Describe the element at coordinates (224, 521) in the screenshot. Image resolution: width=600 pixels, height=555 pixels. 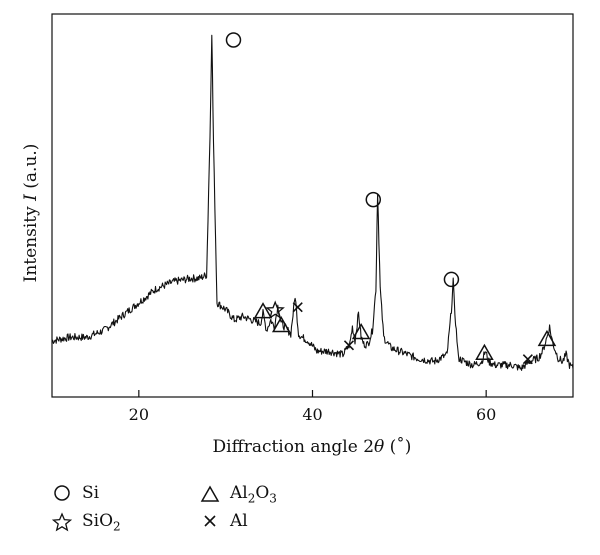
I see `legend-item-al: Al` at that location.